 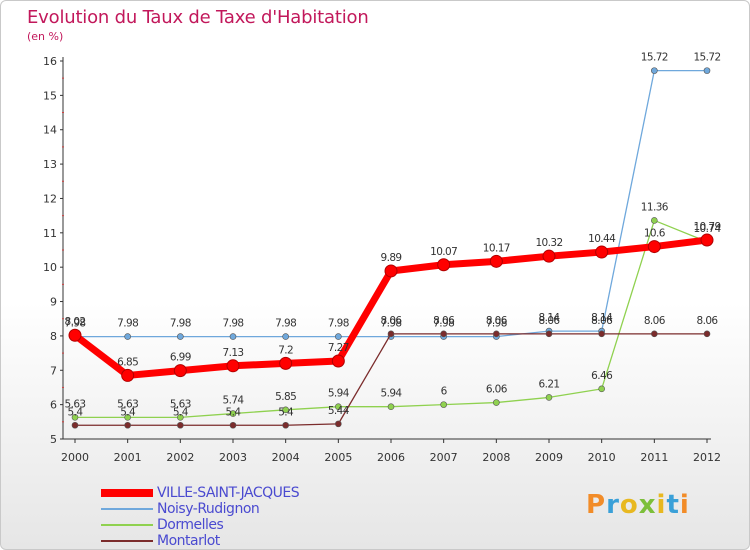 I want to click on data-label-ville-saint-jacques: 9.89, so click(x=391, y=258).